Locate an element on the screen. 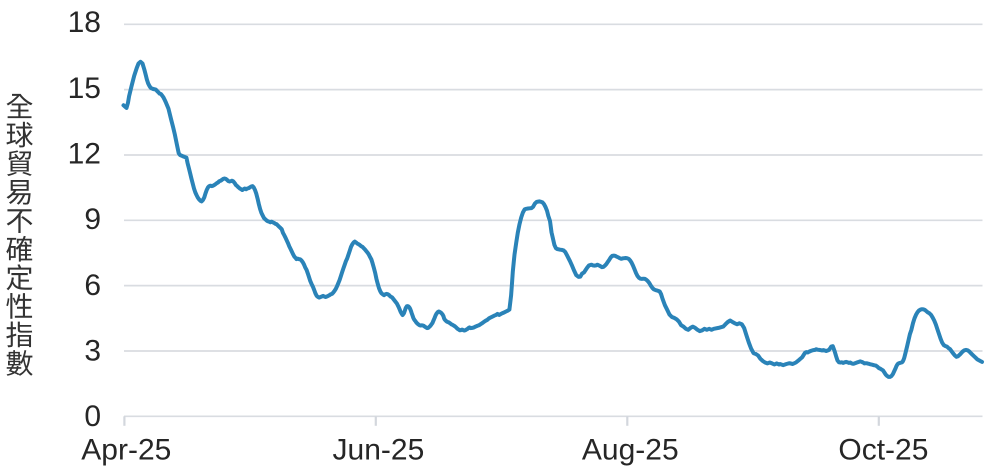  svg-text: Jun-25 is located at coordinates (379, 450).